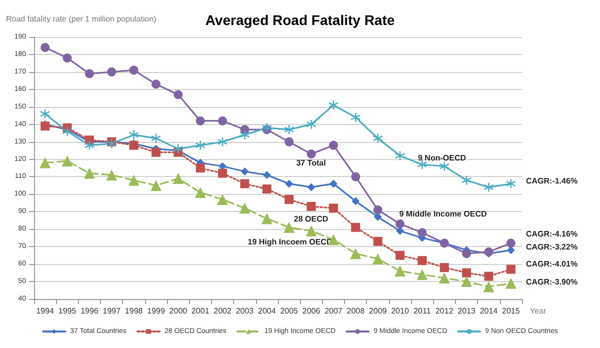 Image resolution: width=600 pixels, height=348 pixels. I want to click on x-tick-label: 2002, so click(223, 311).